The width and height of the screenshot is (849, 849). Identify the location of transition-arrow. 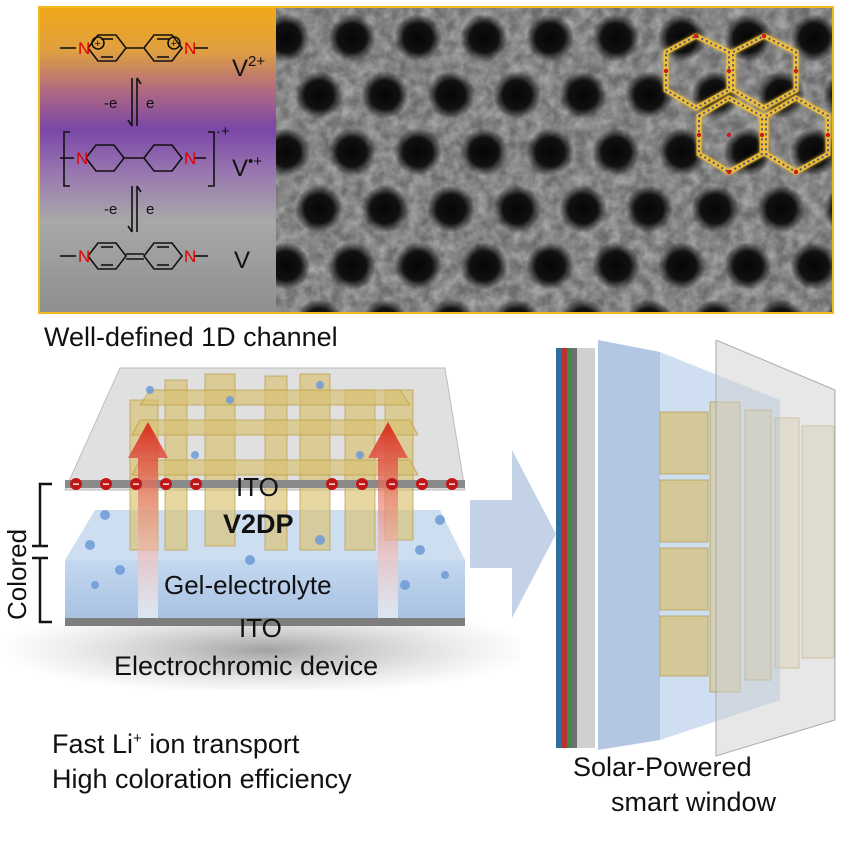
(513, 534).